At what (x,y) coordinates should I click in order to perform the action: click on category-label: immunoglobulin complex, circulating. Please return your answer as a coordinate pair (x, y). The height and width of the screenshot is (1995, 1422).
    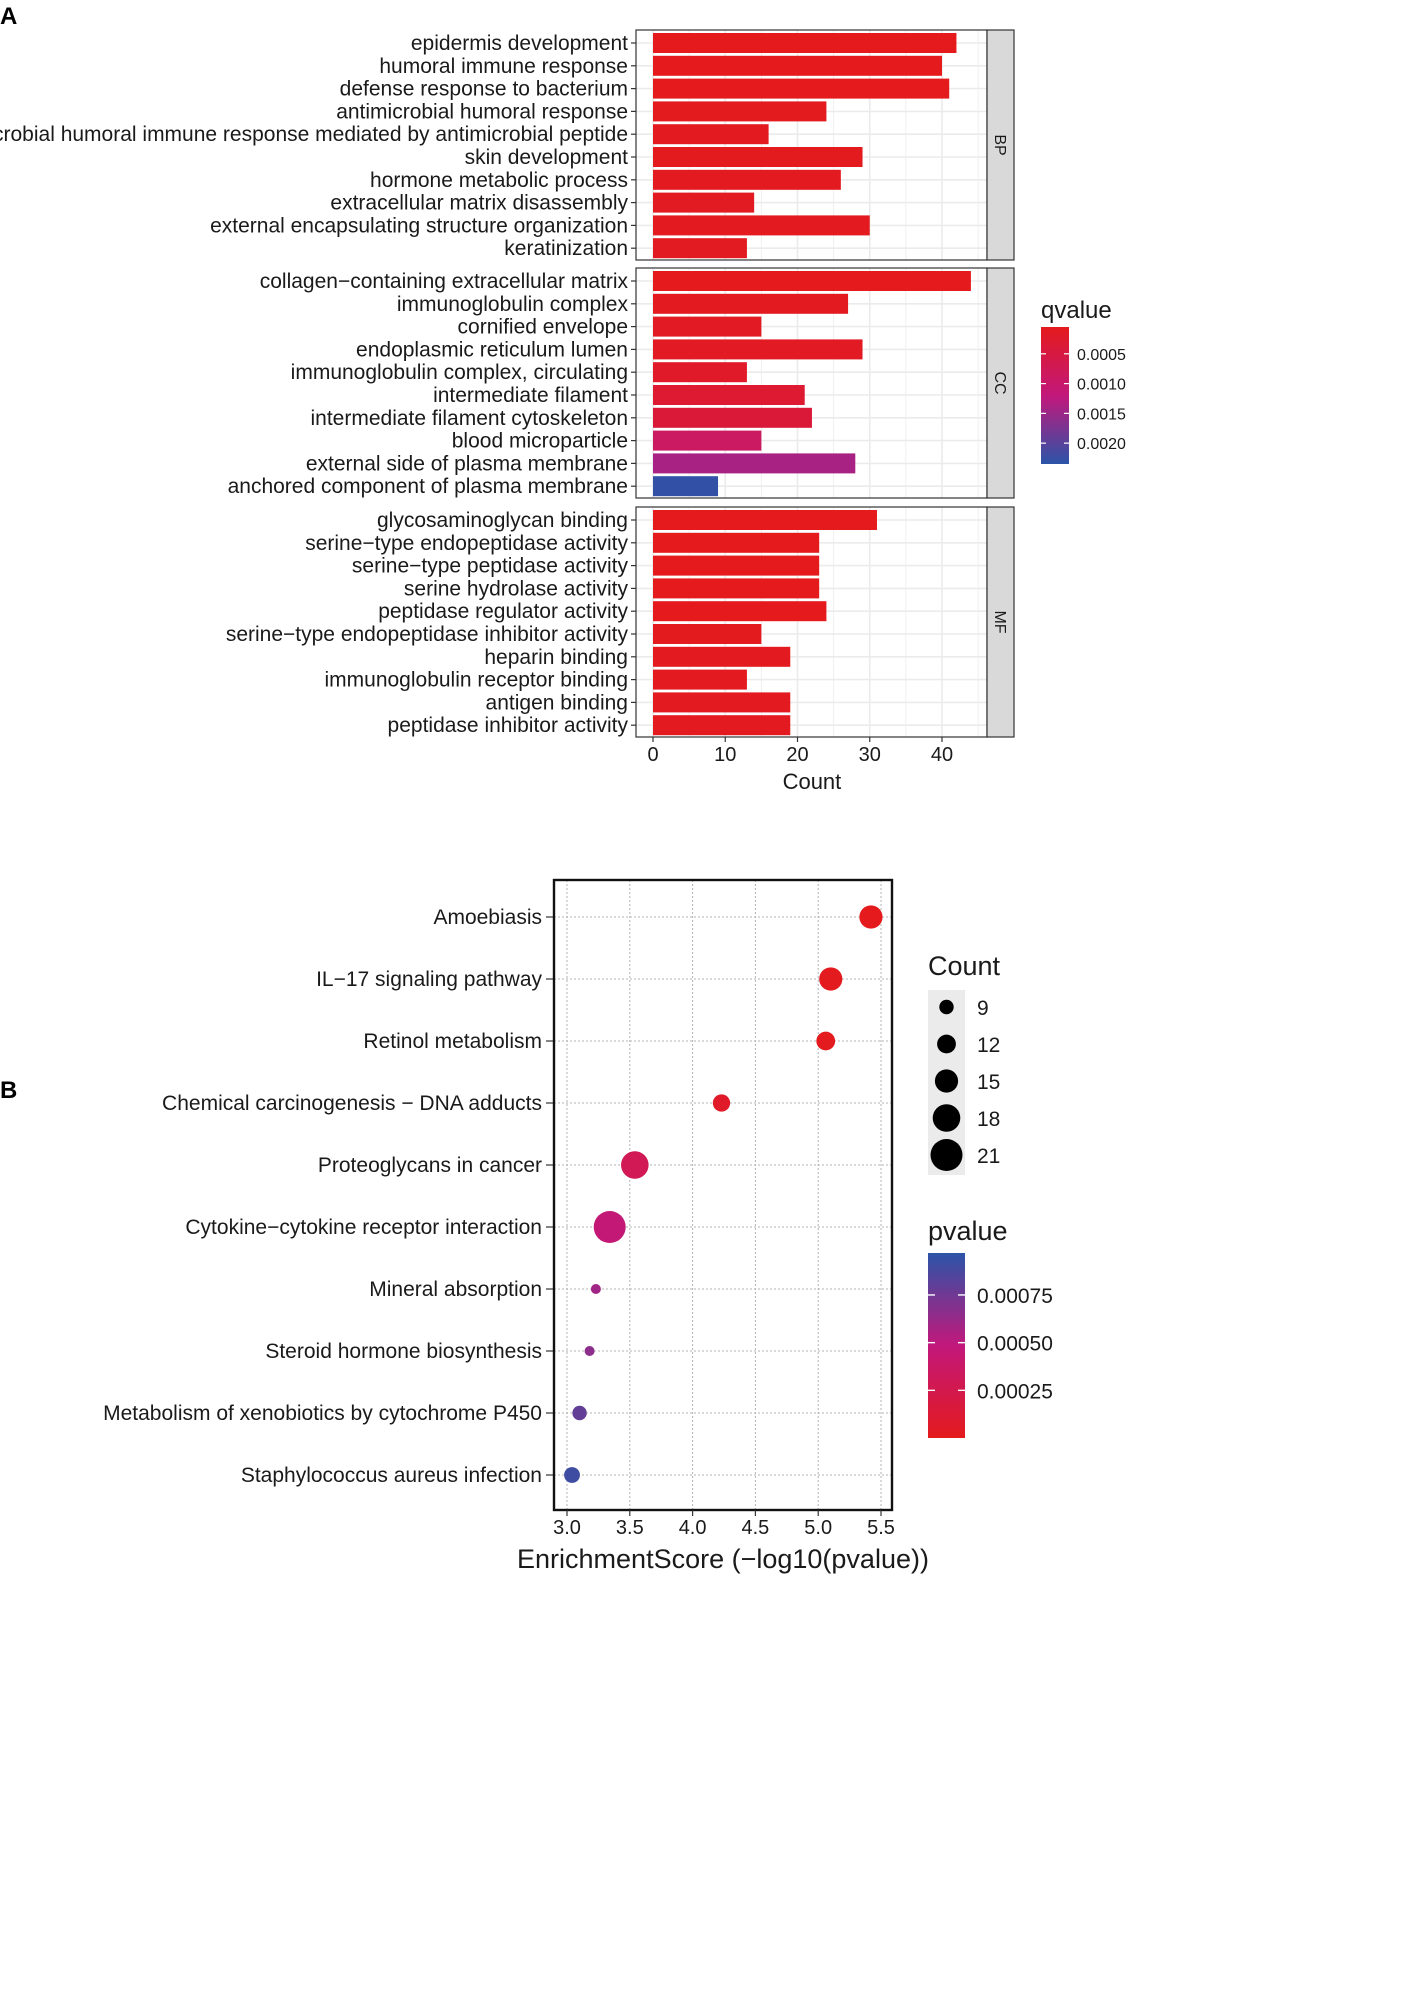
    Looking at the image, I should click on (459, 372).